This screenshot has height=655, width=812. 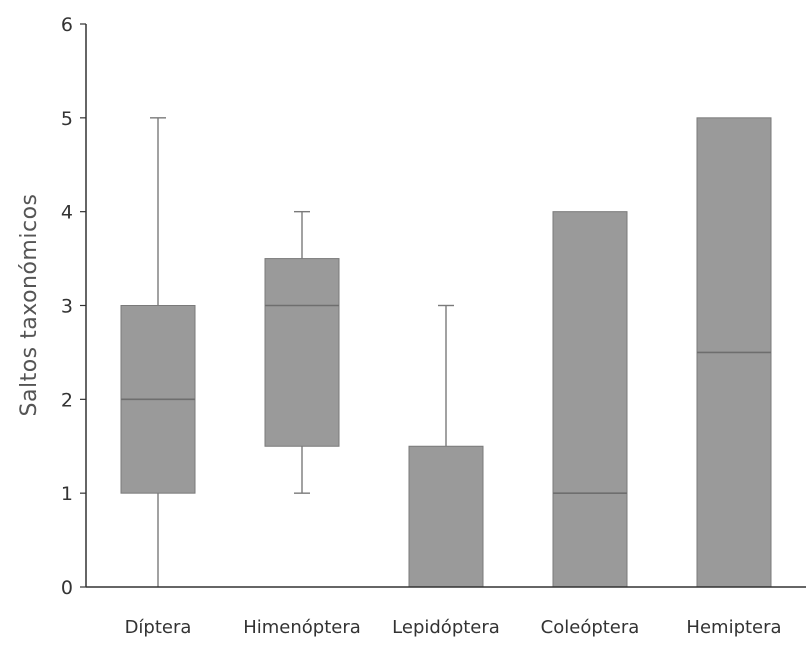 I want to click on y-axis-title: Saltos taxonómicos, so click(x=29, y=305).